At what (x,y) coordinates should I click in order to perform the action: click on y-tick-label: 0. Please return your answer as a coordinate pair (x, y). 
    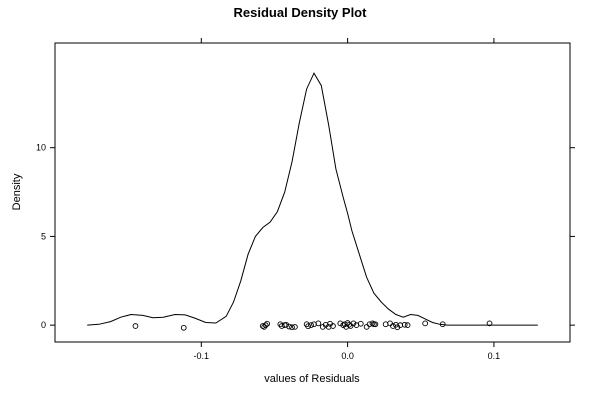
    Looking at the image, I should click on (43, 325).